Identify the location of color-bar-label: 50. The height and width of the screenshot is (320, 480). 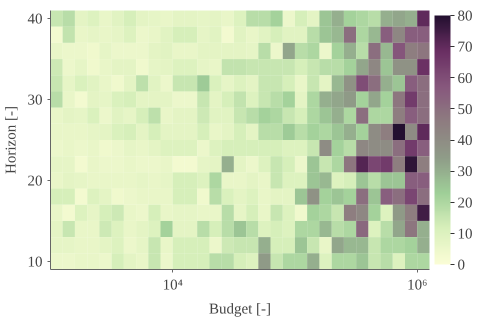
(465, 110).